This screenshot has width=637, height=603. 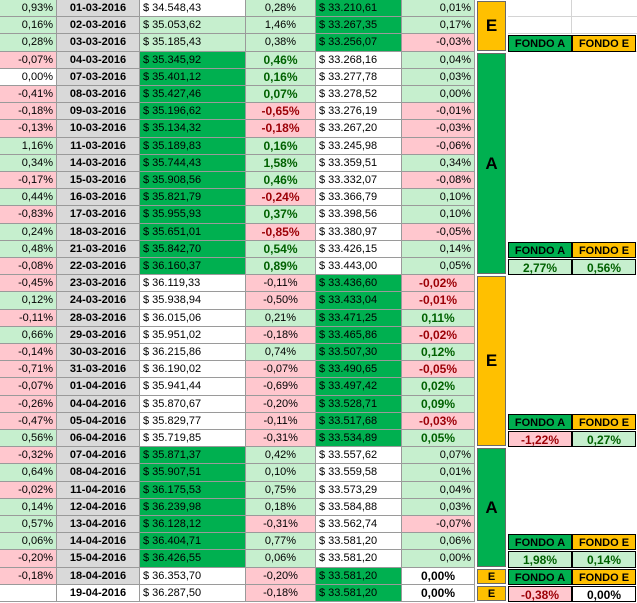 What do you see at coordinates (438, 25) in the screenshot?
I see `fondo-e-pct-cell: 0,17%` at bounding box center [438, 25].